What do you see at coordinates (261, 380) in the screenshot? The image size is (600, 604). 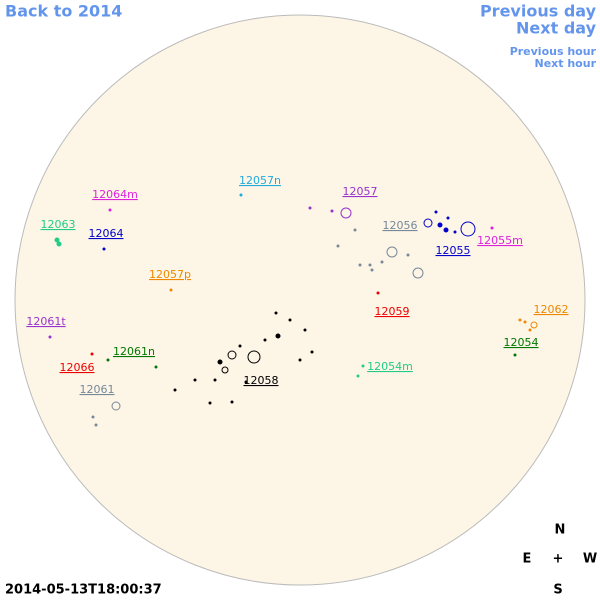 I see `region-label: 12058` at bounding box center [261, 380].